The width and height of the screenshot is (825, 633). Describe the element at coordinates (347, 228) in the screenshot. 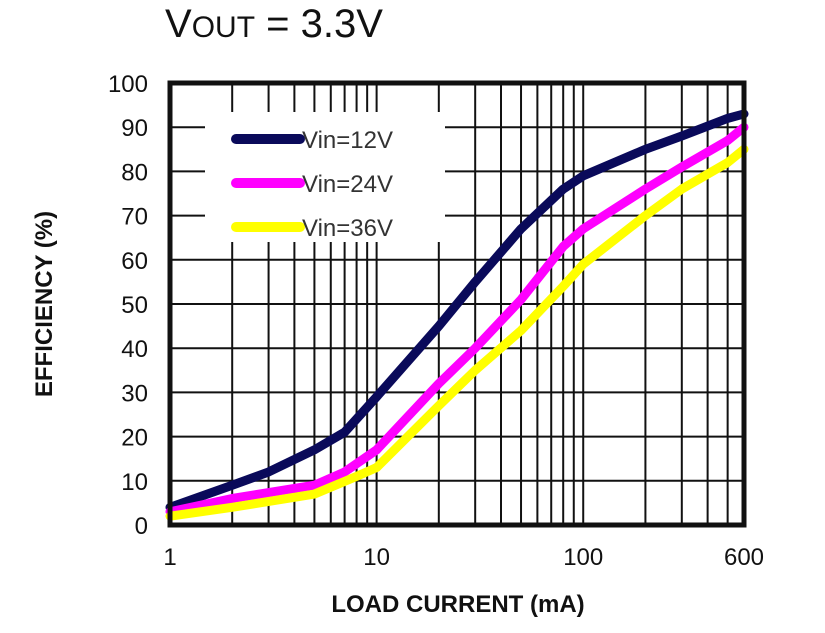

I see `legend-label: Vin=36V` at that location.